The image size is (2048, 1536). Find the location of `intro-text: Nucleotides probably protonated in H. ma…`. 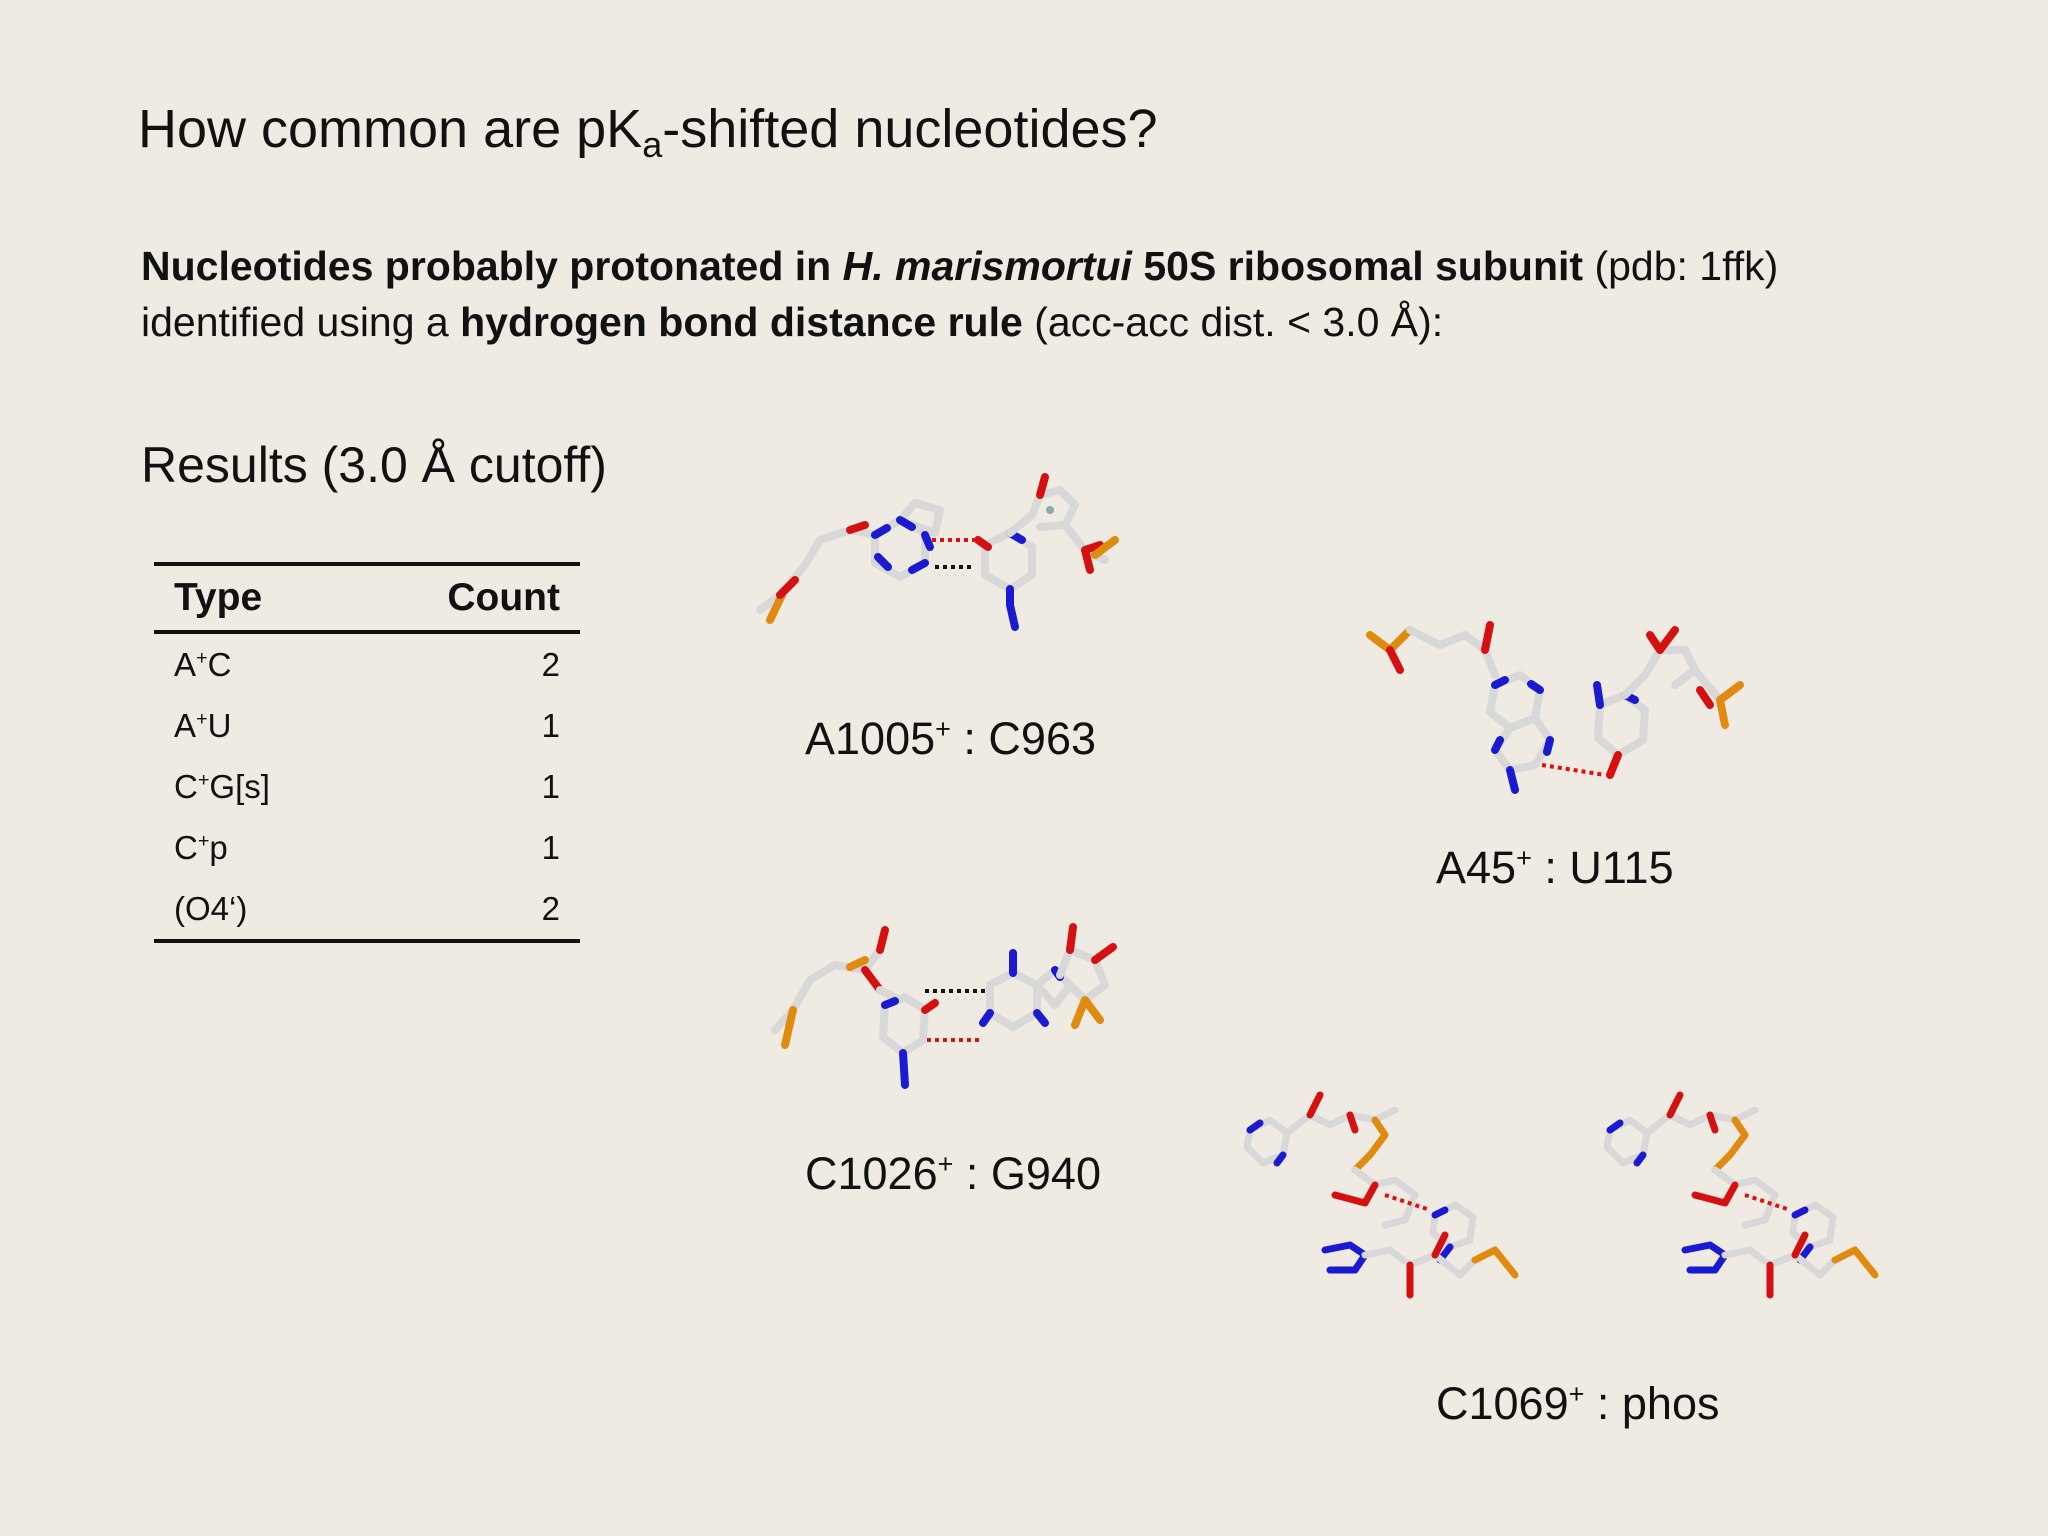

intro-text: Nucleotides probably protonated in H. ma… is located at coordinates (960, 294).